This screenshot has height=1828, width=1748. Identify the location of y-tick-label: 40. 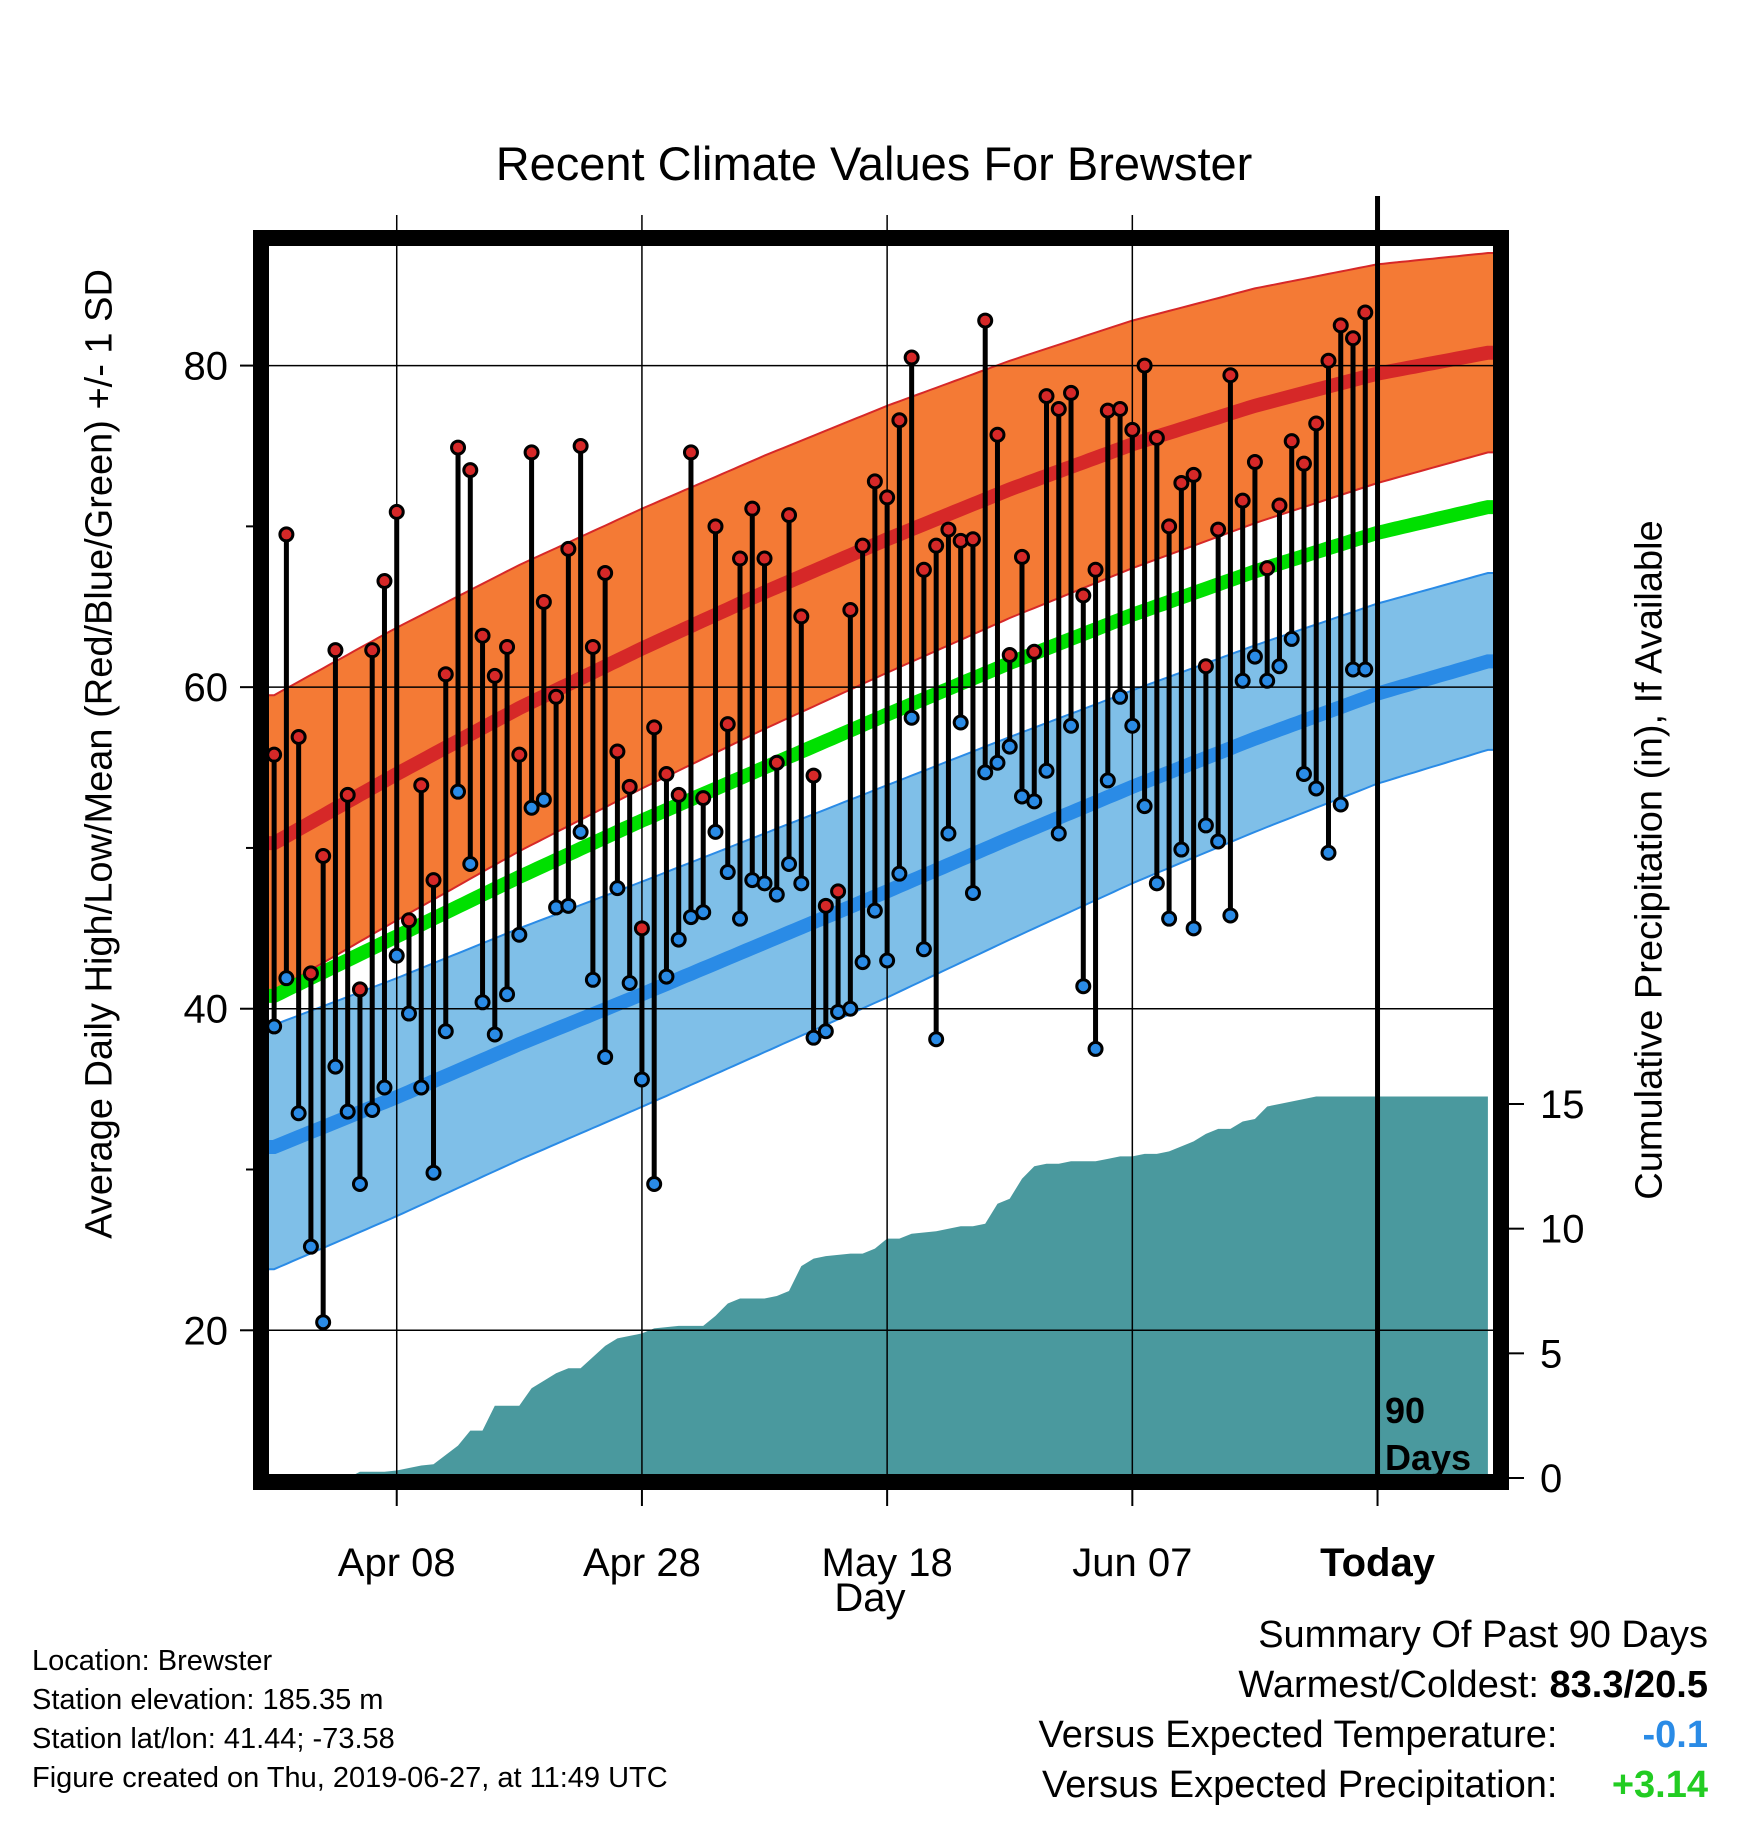
(206, 1010).